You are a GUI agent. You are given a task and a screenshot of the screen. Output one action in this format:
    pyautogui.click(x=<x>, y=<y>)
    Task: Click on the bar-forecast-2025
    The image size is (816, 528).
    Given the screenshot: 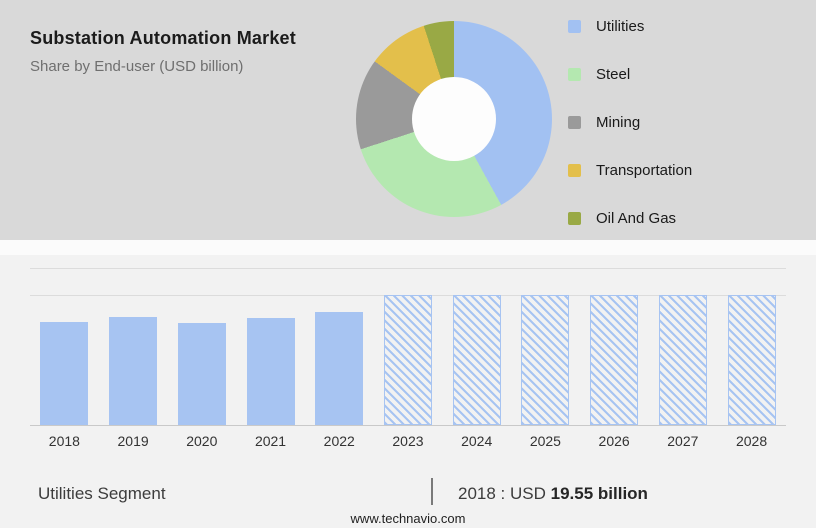 What is the action you would take?
    pyautogui.click(x=545, y=360)
    